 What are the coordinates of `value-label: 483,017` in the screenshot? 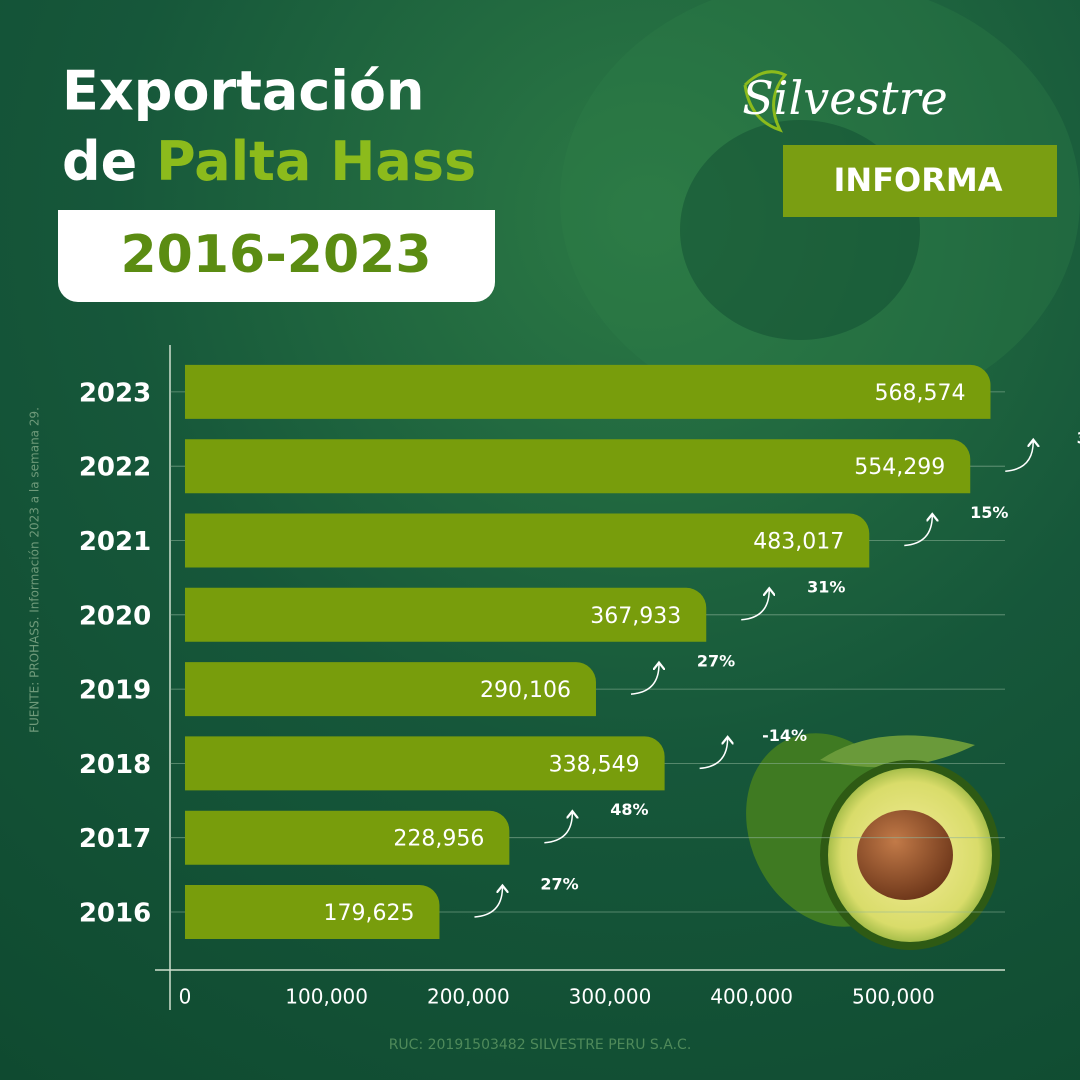 It's located at (798, 542).